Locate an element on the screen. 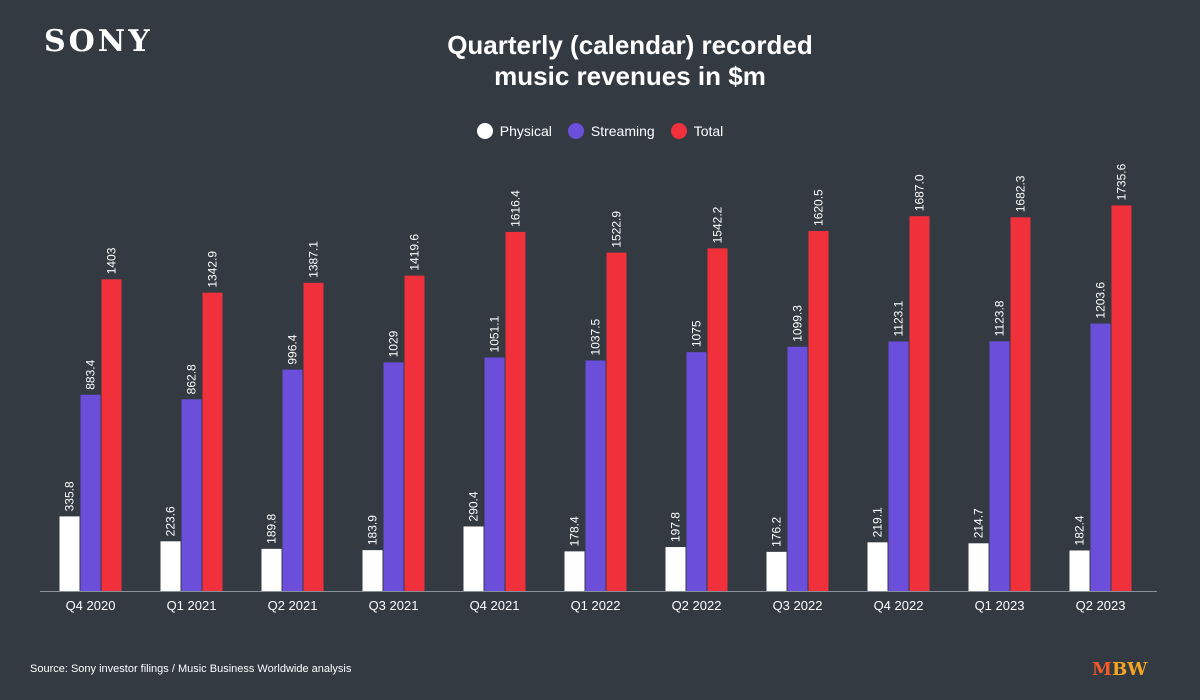 The width and height of the screenshot is (1200, 700). legend-item-physical: Physical is located at coordinates (514, 131).